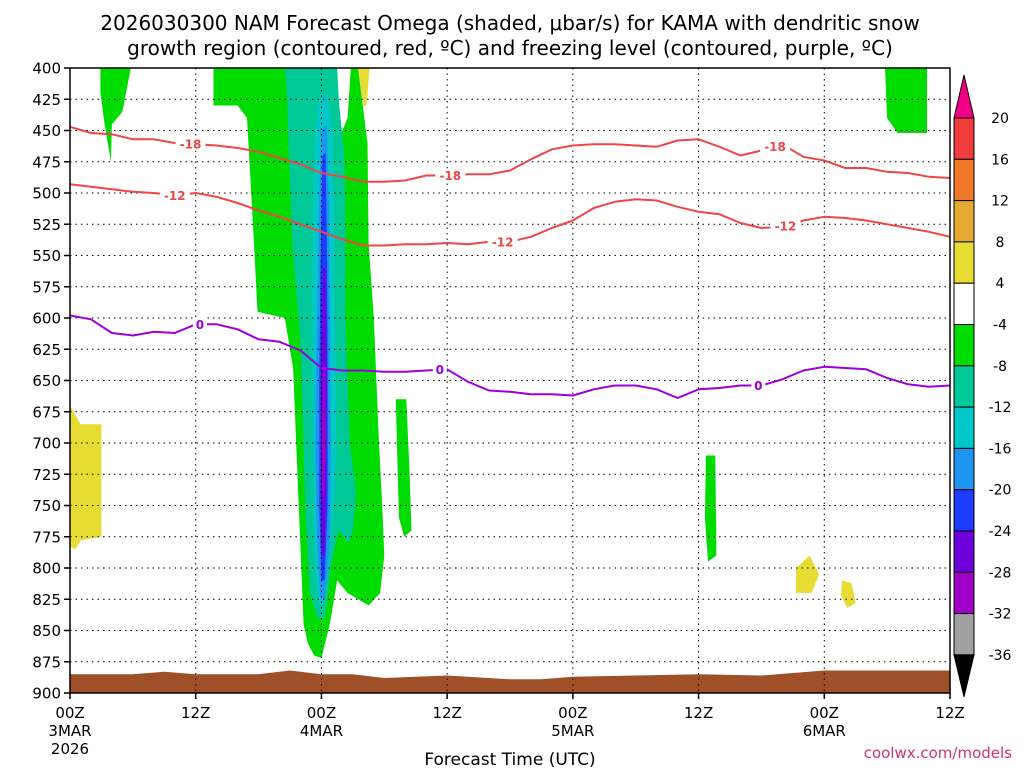 The width and height of the screenshot is (1024, 768). I want to click on contour-label--18-1: -18, so click(450, 176).